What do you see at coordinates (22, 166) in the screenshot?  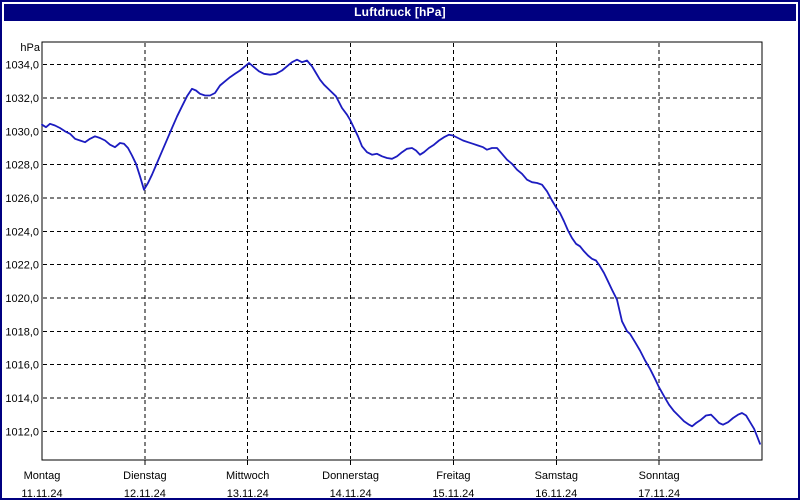 I see `y-tick-label: 1028,0` at bounding box center [22, 166].